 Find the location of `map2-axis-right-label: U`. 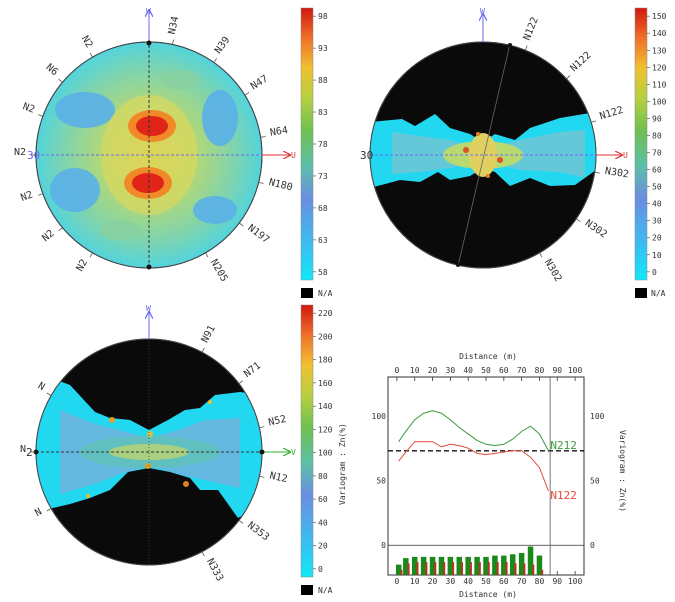

map2-axis-right-label: U is located at coordinates (625, 155).